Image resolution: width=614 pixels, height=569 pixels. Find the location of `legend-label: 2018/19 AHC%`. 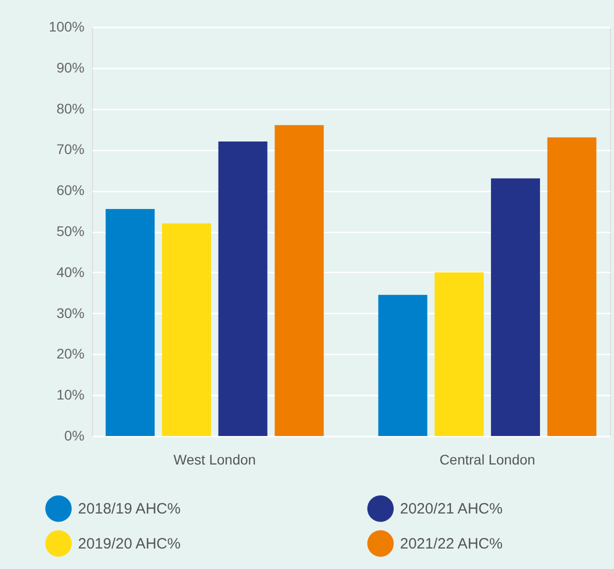

legend-label: 2018/19 AHC% is located at coordinates (129, 509).